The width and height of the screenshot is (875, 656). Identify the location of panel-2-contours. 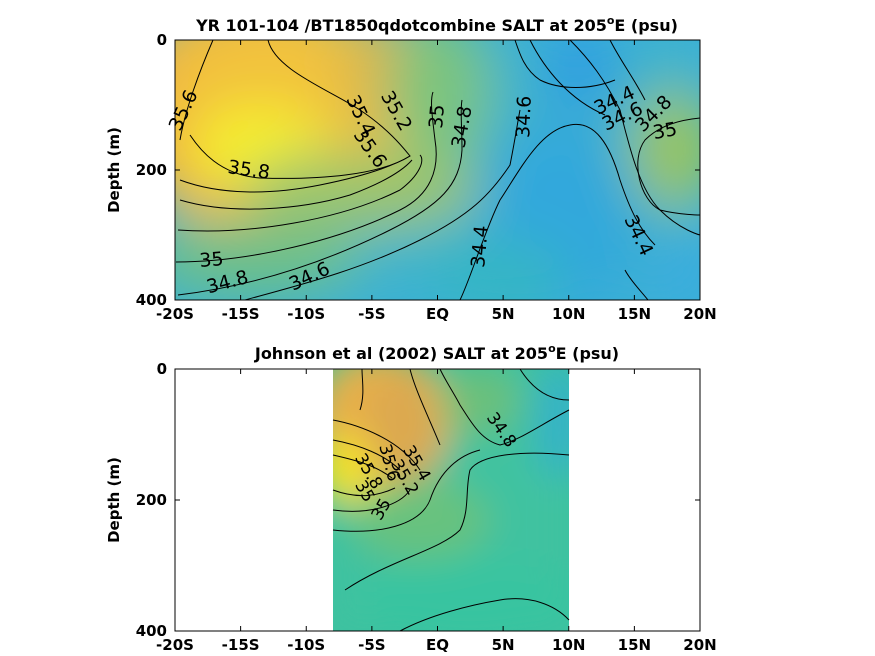
(451, 500).